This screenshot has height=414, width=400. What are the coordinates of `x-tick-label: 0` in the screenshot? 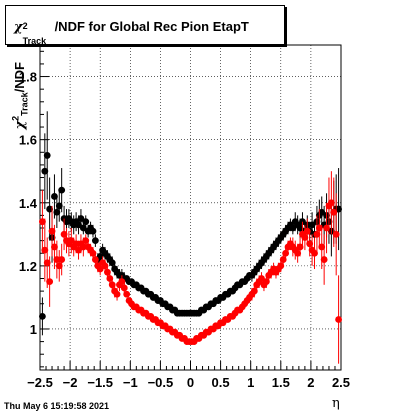 It's located at (190, 382).